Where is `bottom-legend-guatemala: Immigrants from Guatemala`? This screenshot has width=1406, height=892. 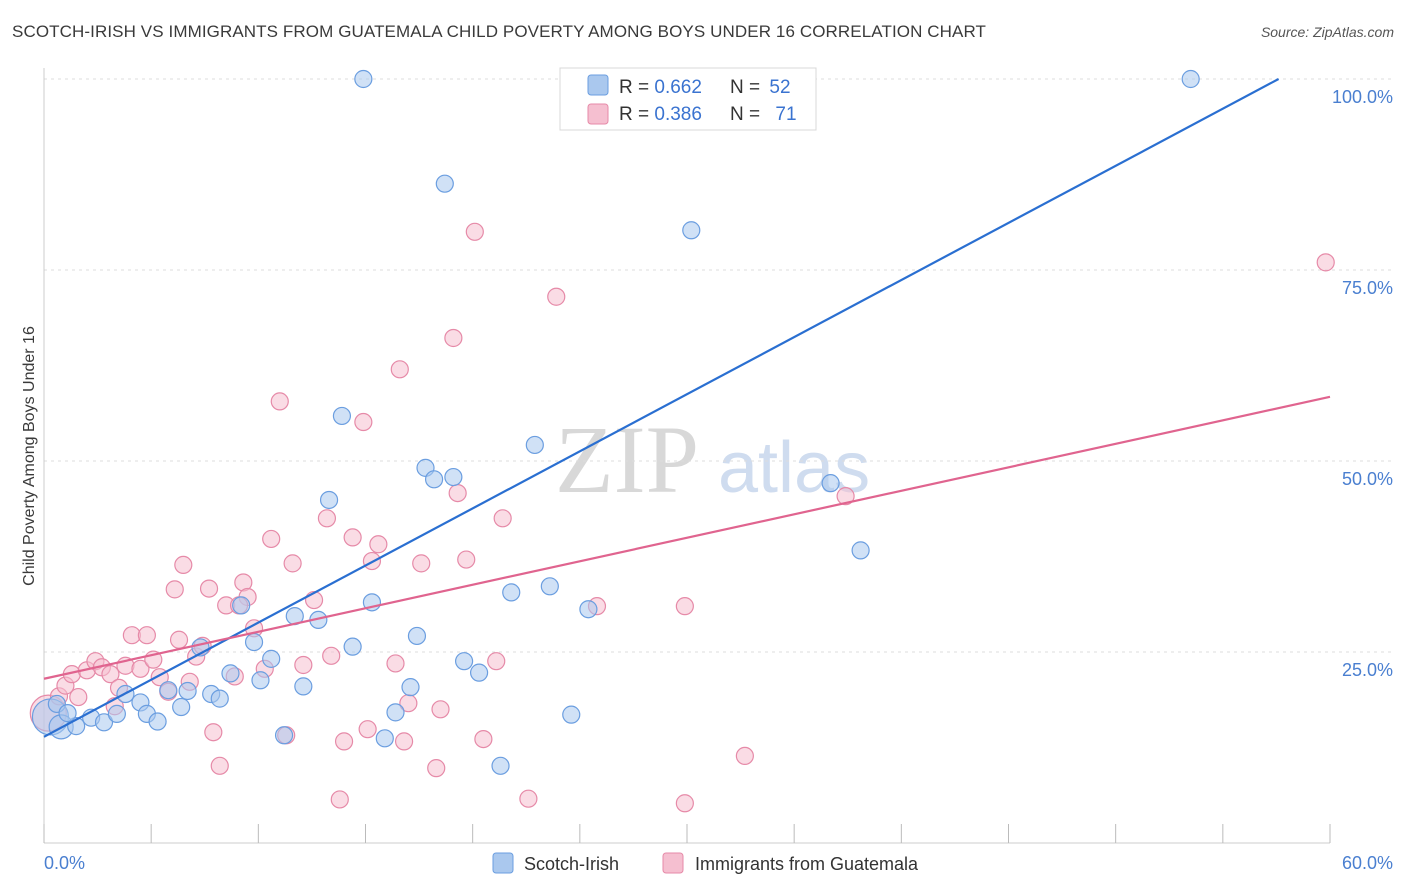
bottom-legend-guatemala: Immigrants from Guatemala is located at coordinates (807, 864).